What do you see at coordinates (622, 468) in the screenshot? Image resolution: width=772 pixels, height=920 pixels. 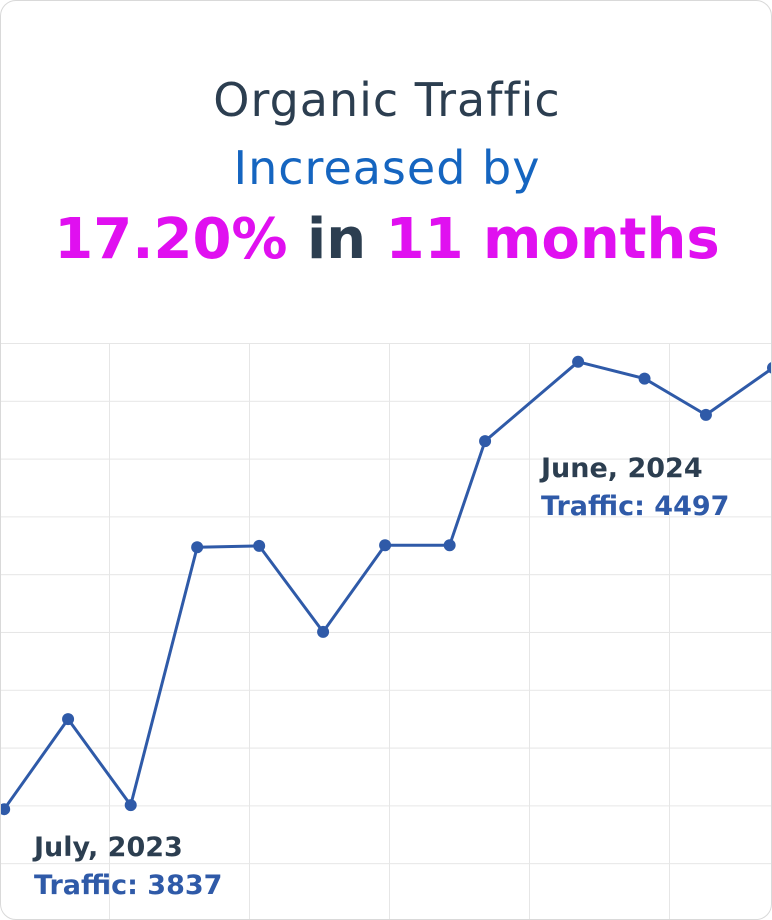 I see `annotation-label: June, 2024` at bounding box center [622, 468].